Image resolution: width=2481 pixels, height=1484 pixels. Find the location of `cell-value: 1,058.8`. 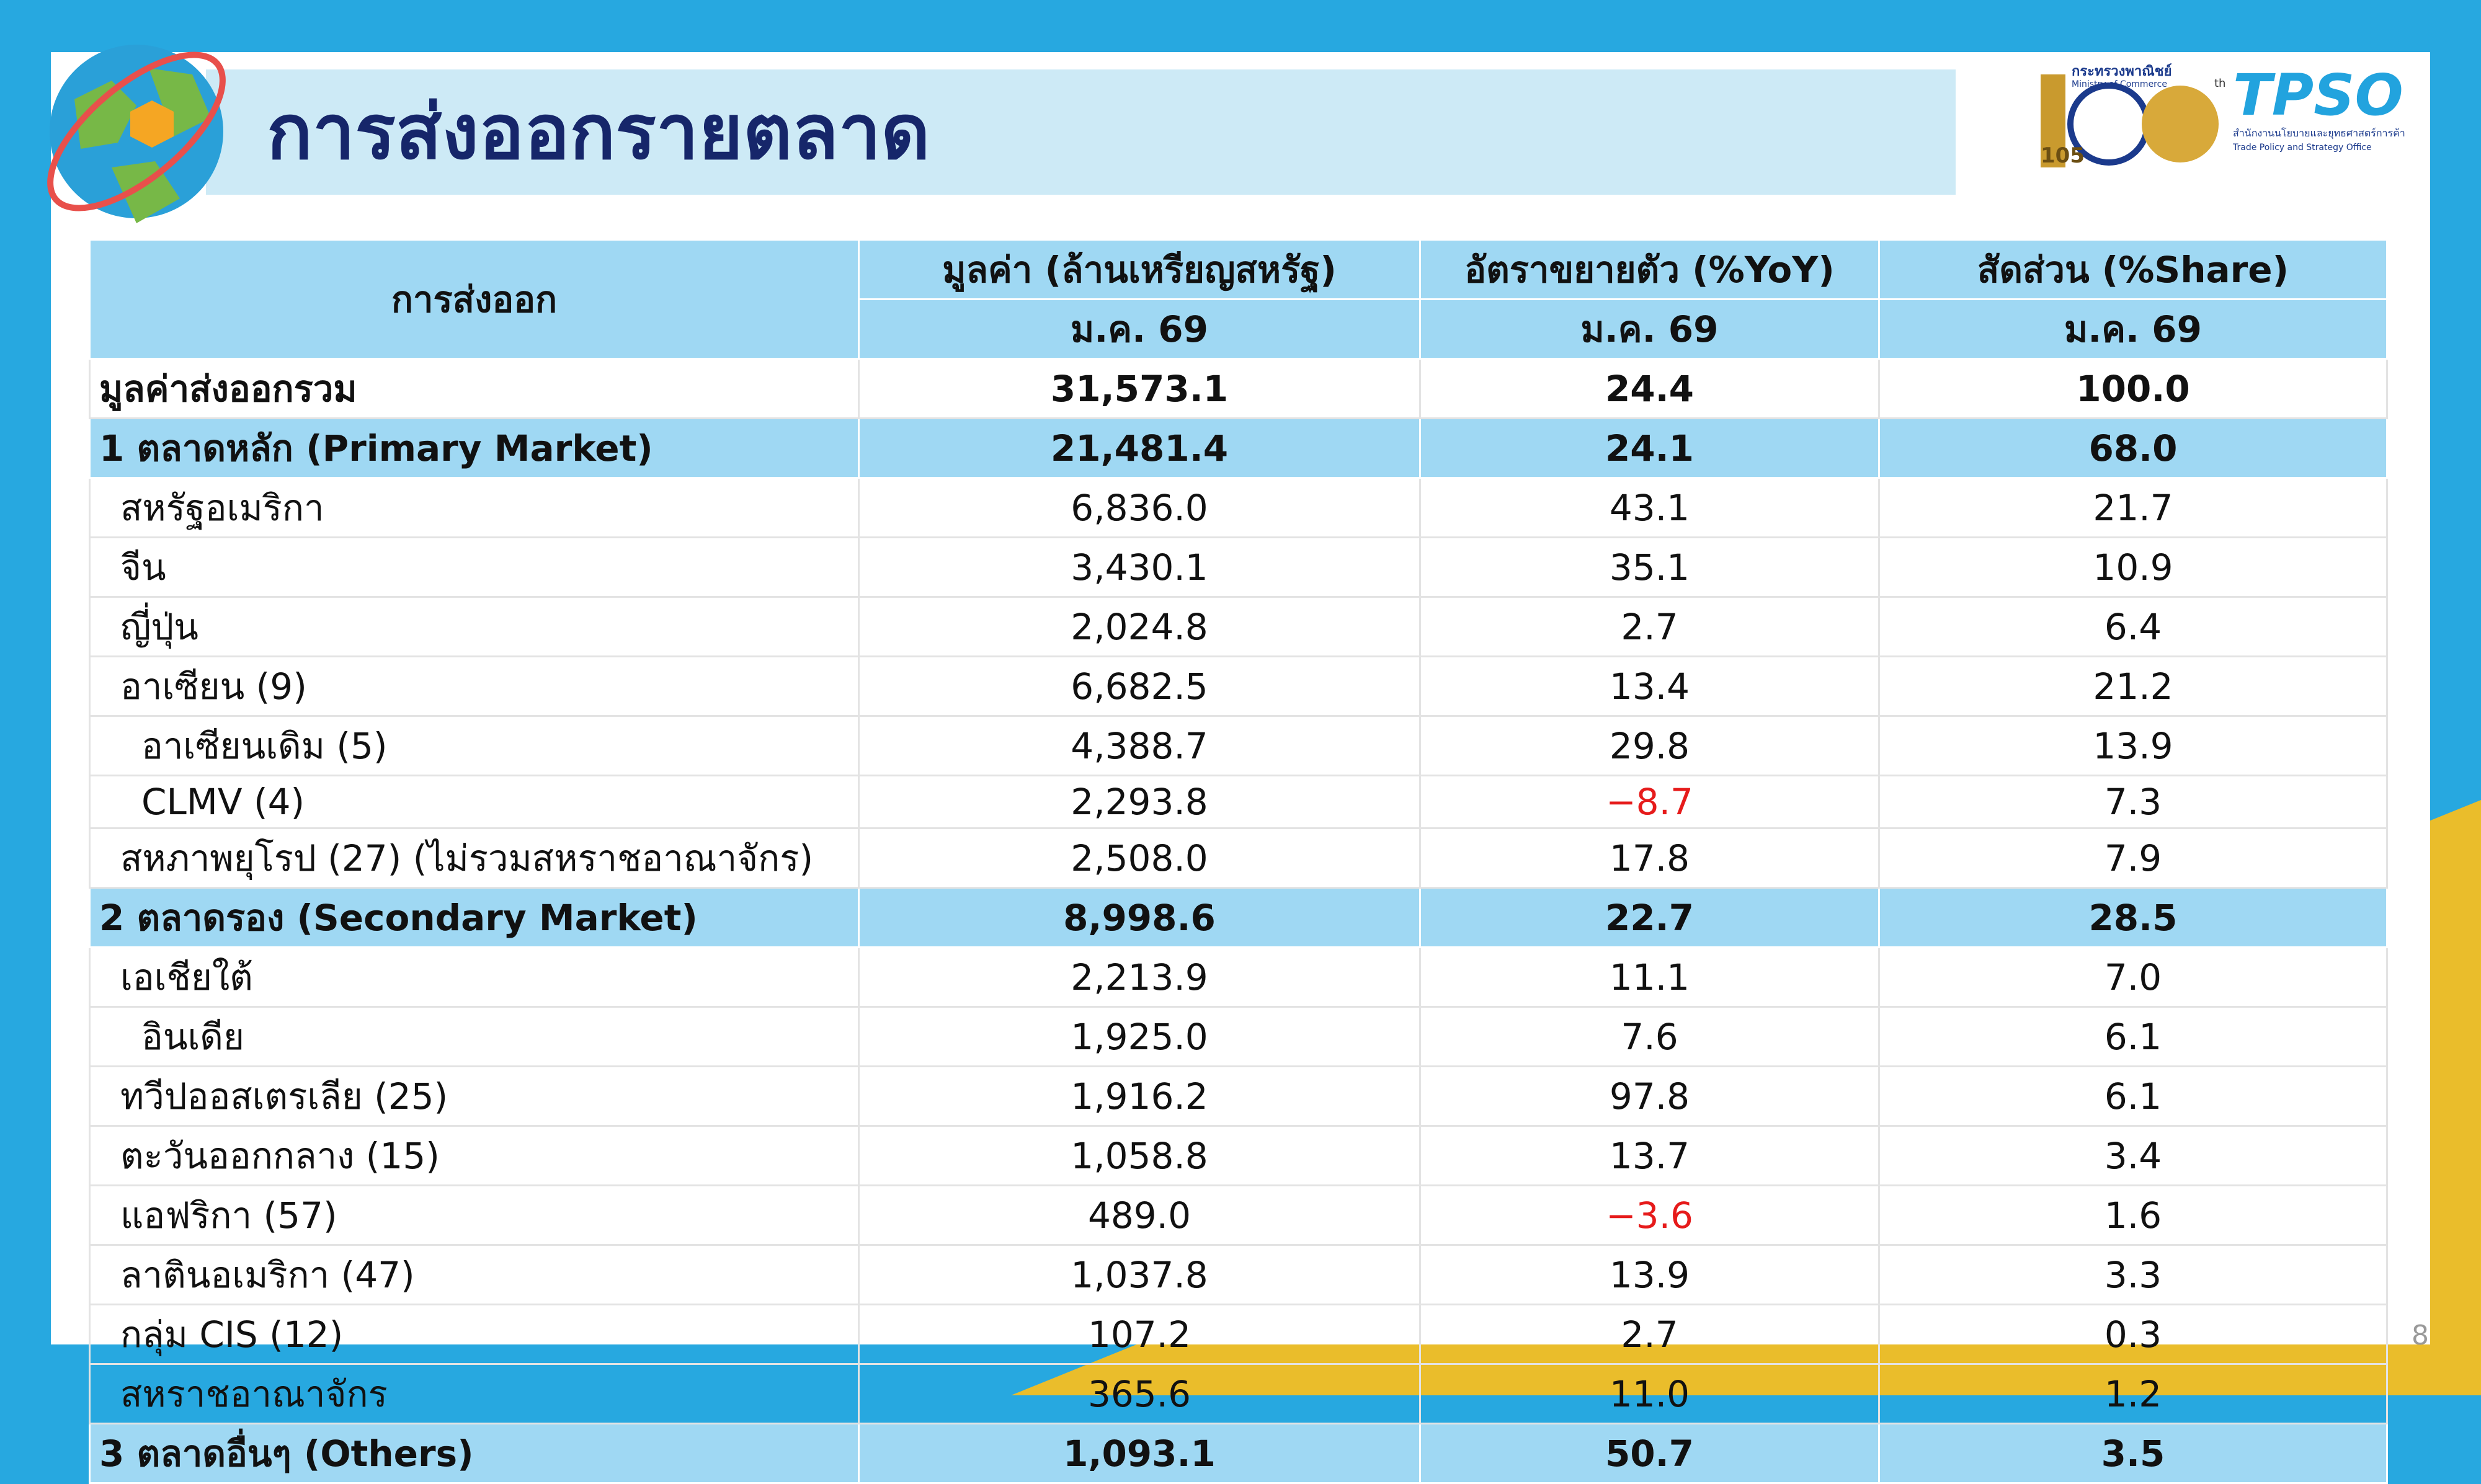

cell-value: 1,058.8 is located at coordinates (1139, 1155).